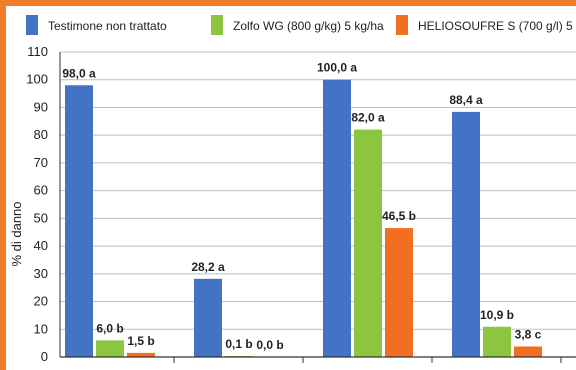  I want to click on y-tick-label: 60, so click(41, 190).